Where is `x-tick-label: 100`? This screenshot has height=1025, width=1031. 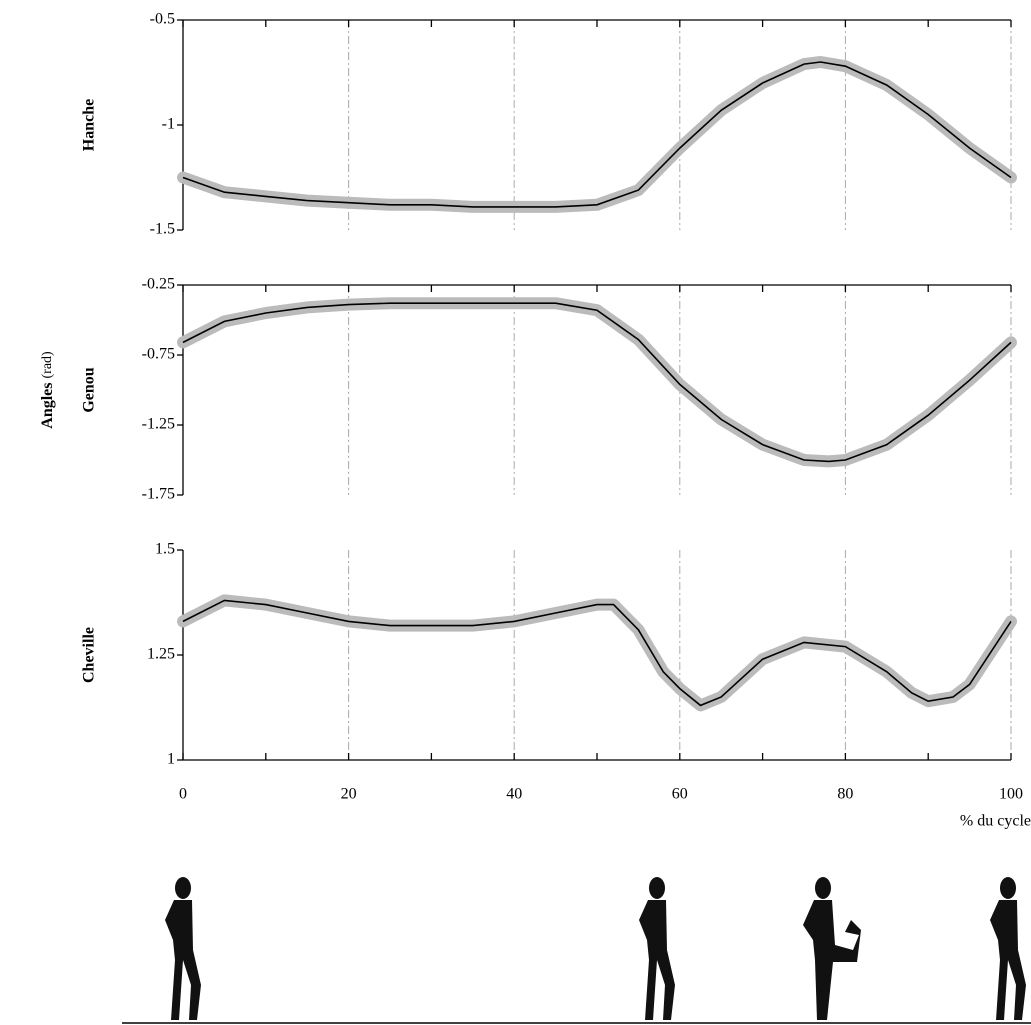
x-tick-label: 100 is located at coordinates (1011, 794).